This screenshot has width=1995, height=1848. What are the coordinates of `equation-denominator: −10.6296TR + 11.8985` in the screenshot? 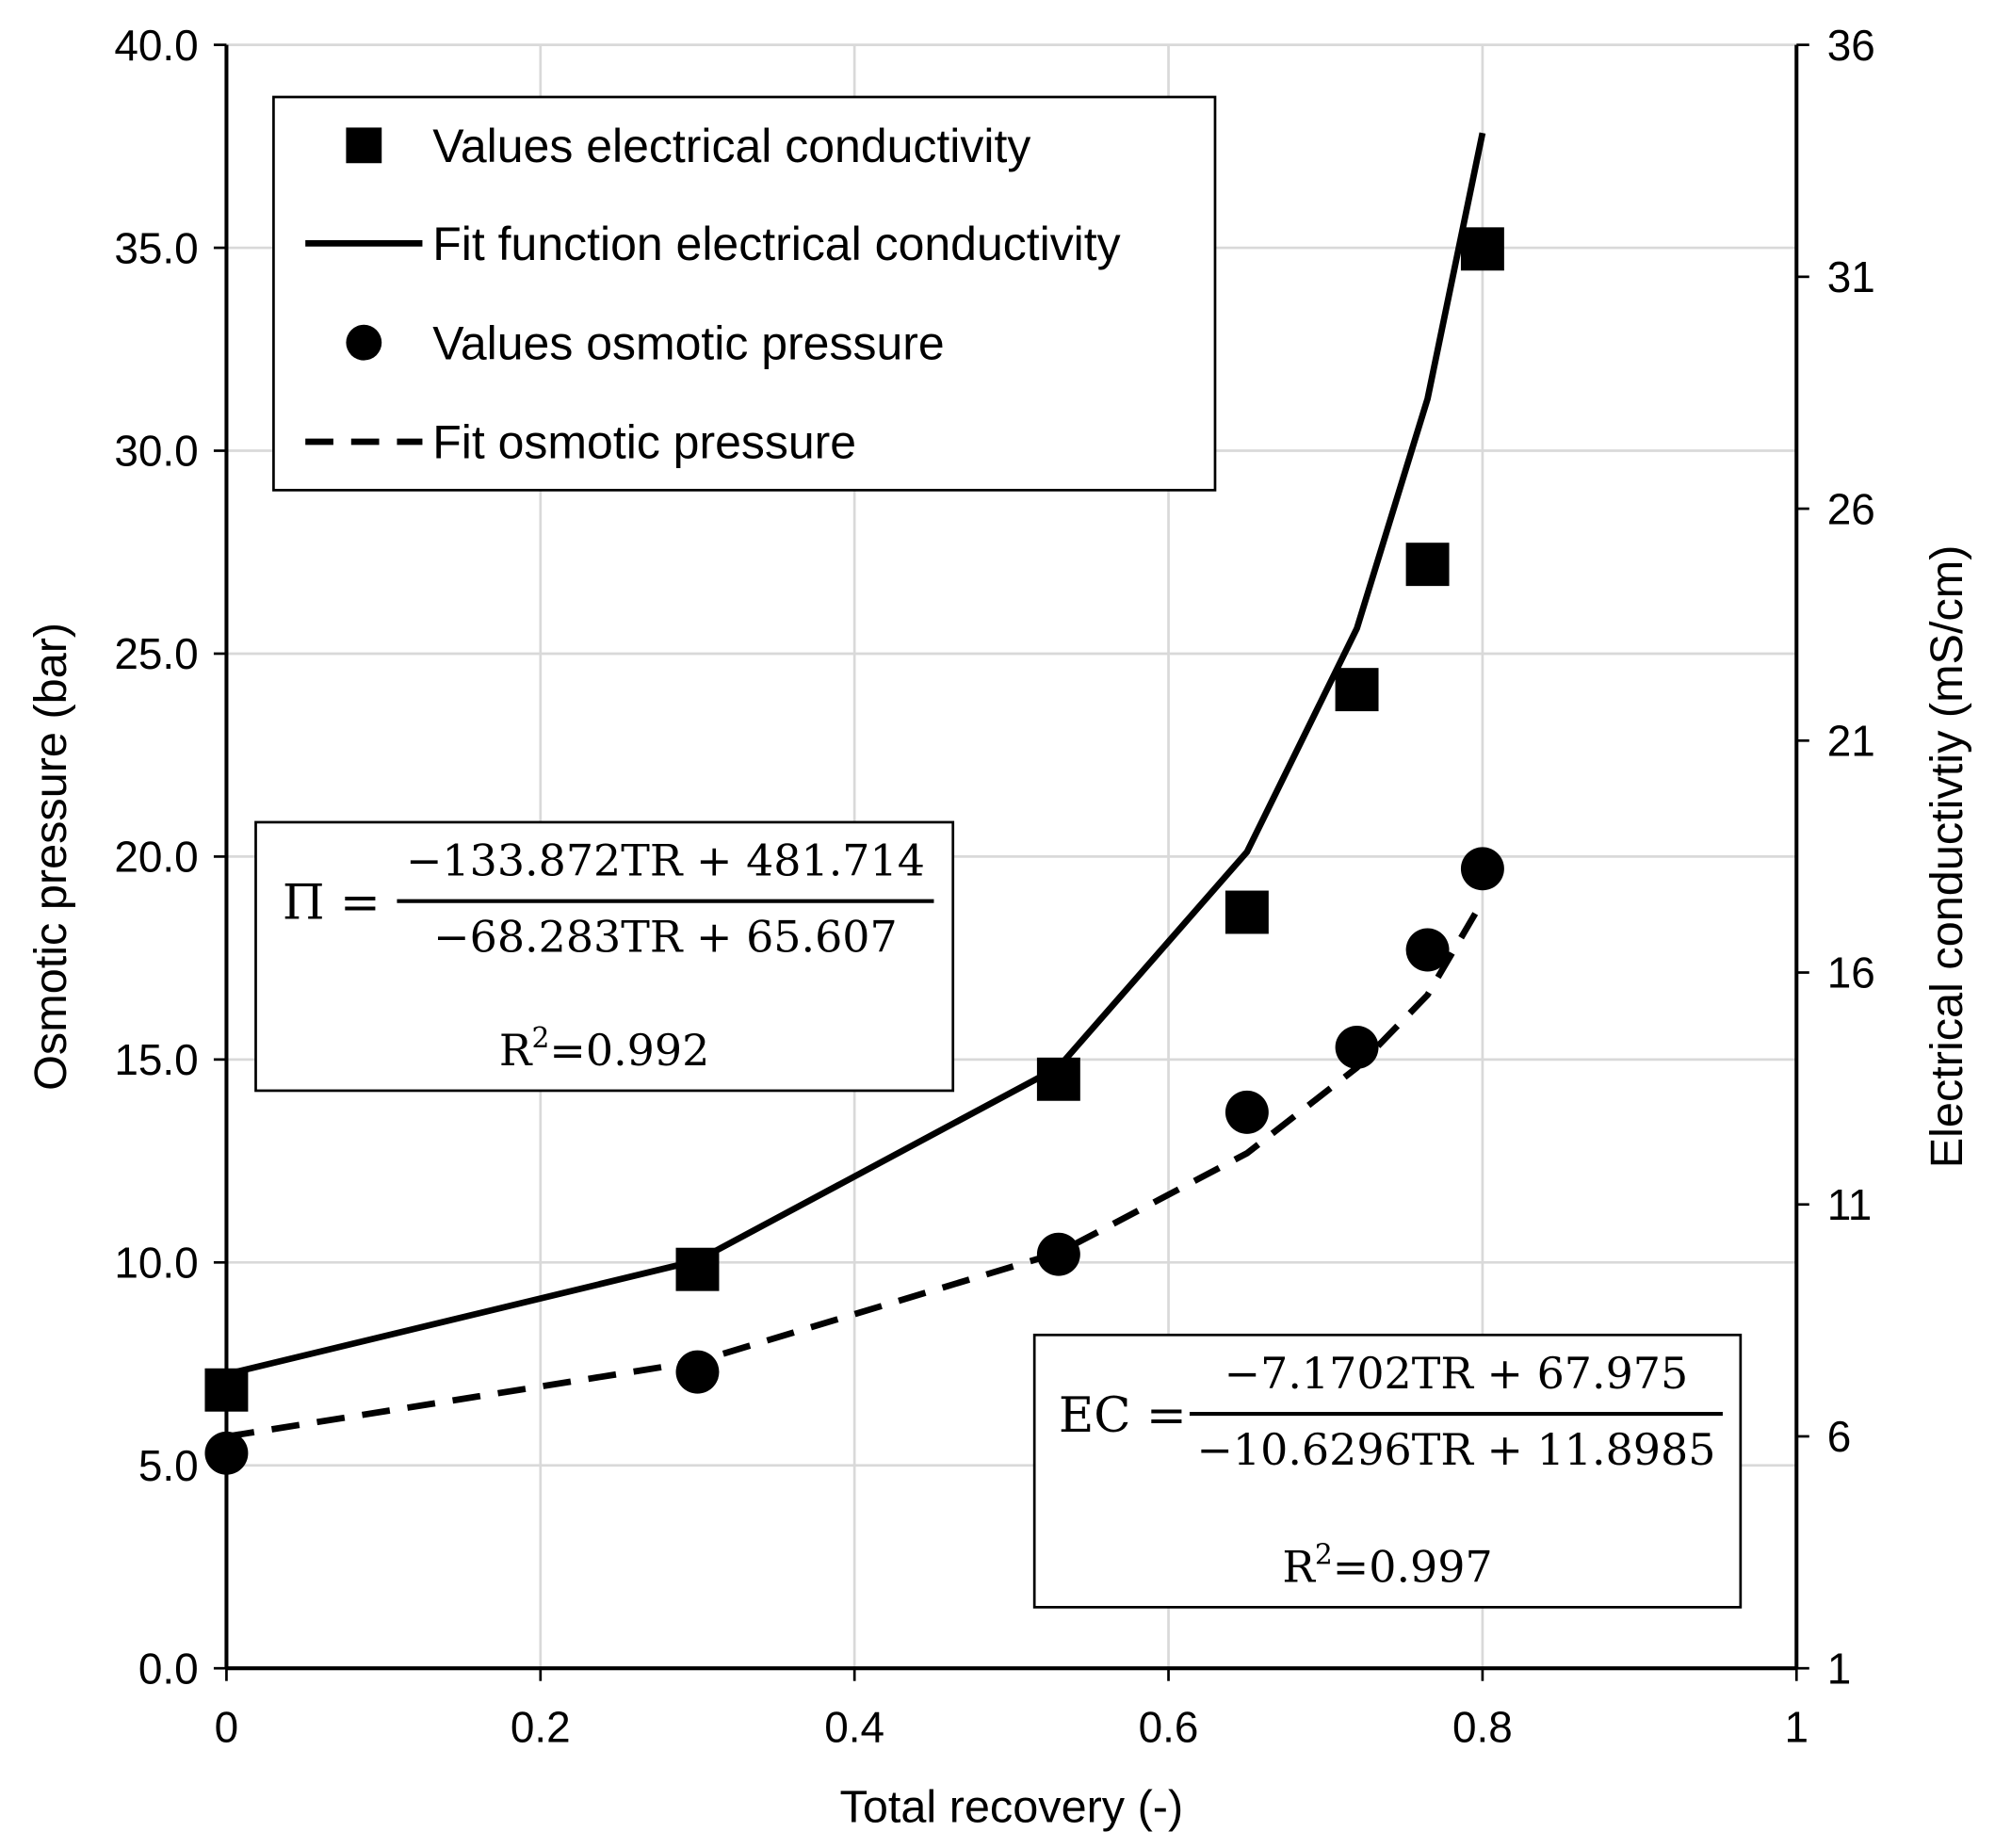 It's located at (1456, 1450).